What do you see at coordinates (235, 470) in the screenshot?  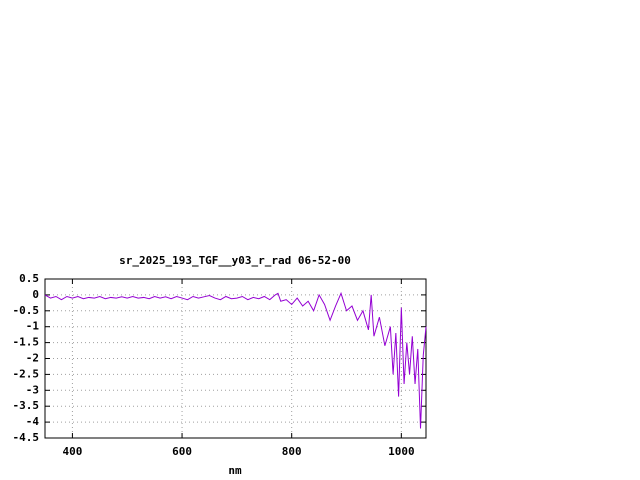 I see `x-axis-label: nm` at bounding box center [235, 470].